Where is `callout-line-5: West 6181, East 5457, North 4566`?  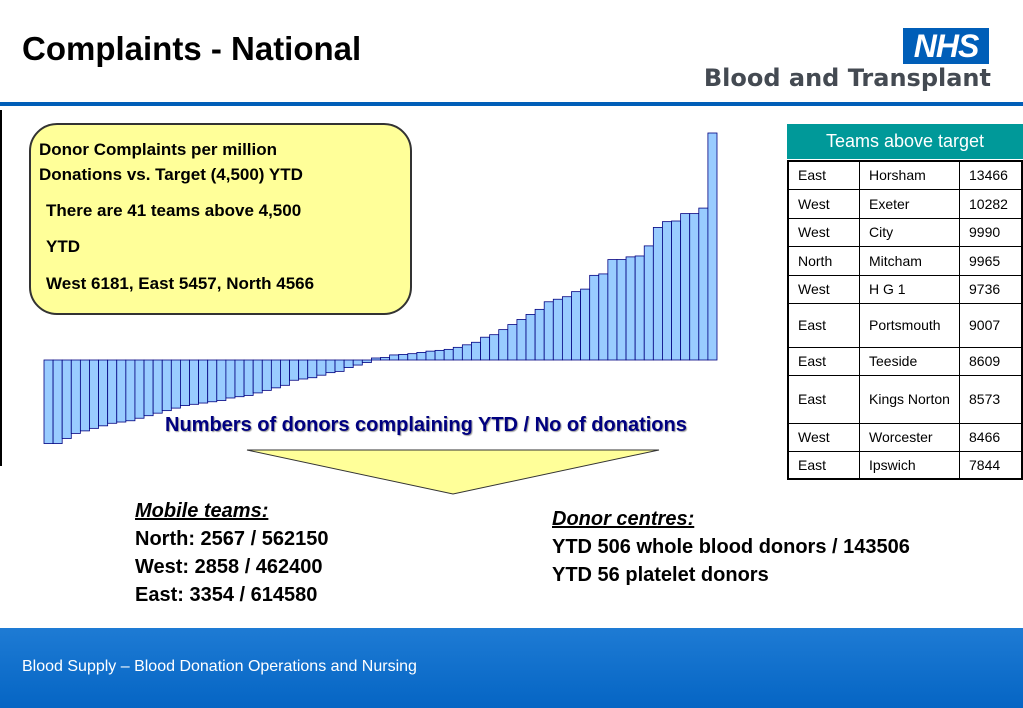
callout-line-5: West 6181, East 5457, North 4566 is located at coordinates (180, 283).